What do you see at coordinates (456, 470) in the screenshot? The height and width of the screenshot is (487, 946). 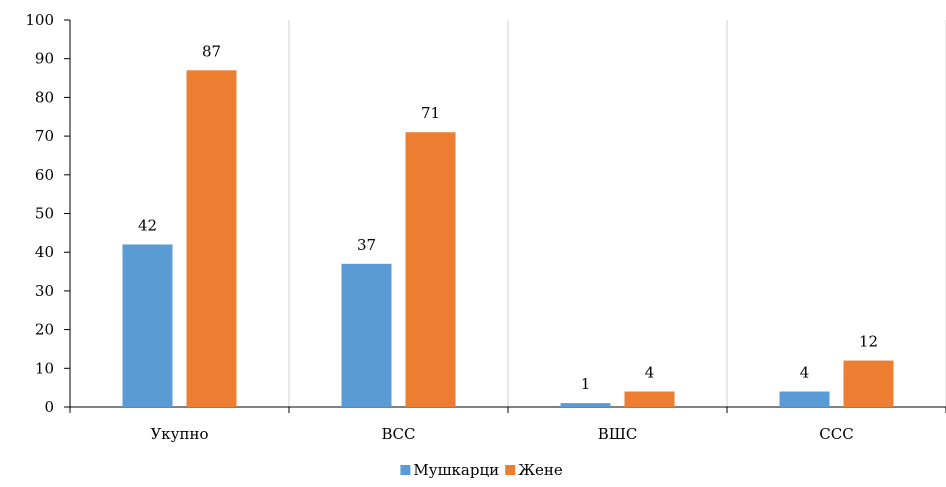 I see `legend-label: Мушкарци` at bounding box center [456, 470].